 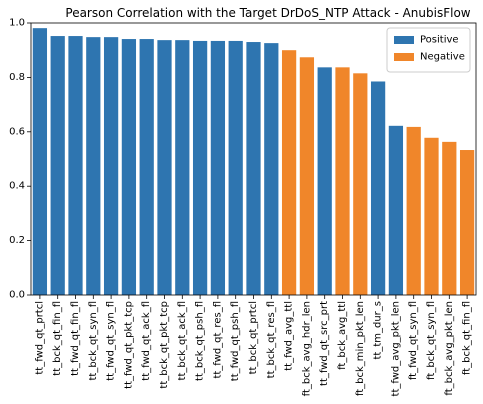 I want to click on x-tick-label: ft_bck_avg_hdr_len, so click(x=306, y=348).